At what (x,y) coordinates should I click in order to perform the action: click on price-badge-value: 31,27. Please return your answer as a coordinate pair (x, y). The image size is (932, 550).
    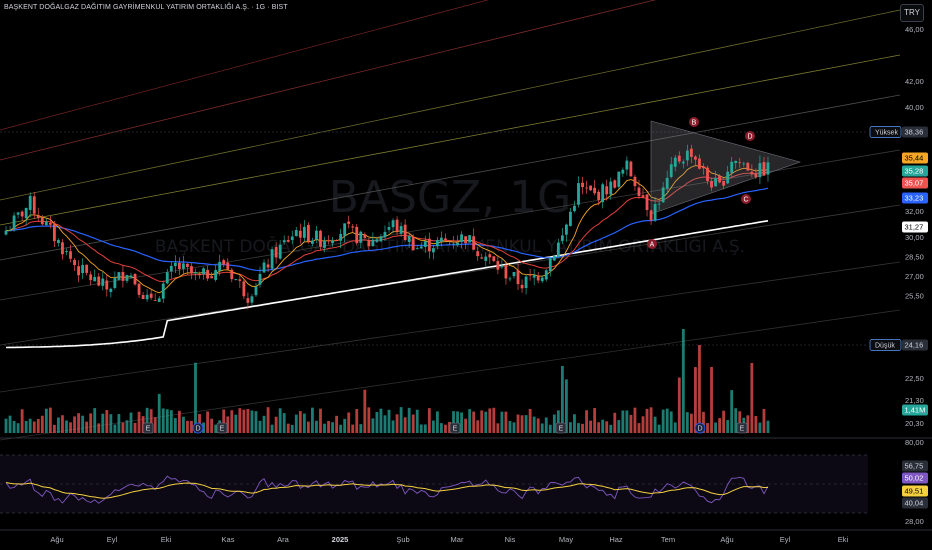
    Looking at the image, I should click on (914, 227).